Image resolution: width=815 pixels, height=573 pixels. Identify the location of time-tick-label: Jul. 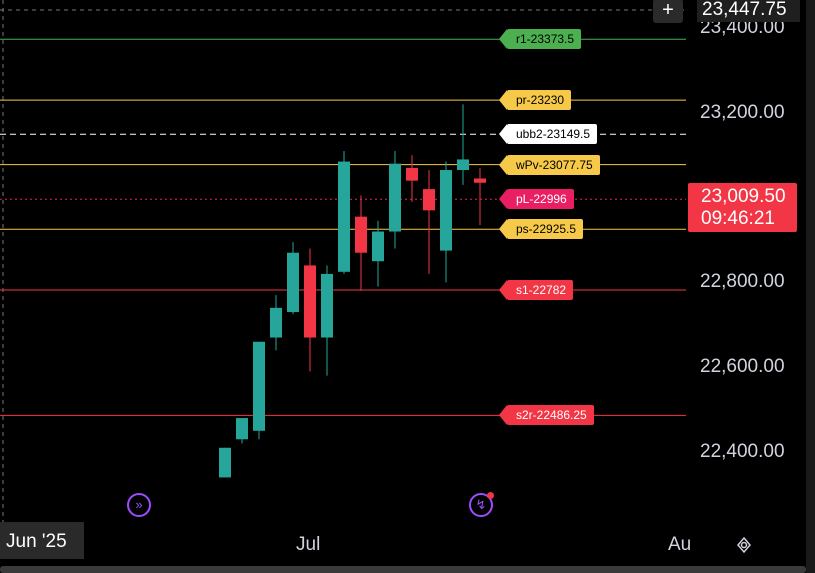
(308, 544).